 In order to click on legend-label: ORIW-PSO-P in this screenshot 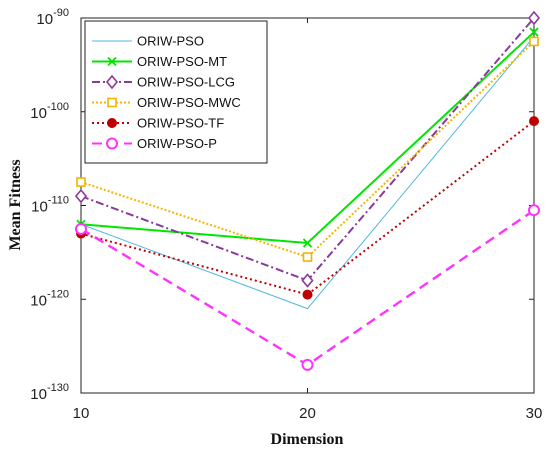, I will do `click(177, 143)`.